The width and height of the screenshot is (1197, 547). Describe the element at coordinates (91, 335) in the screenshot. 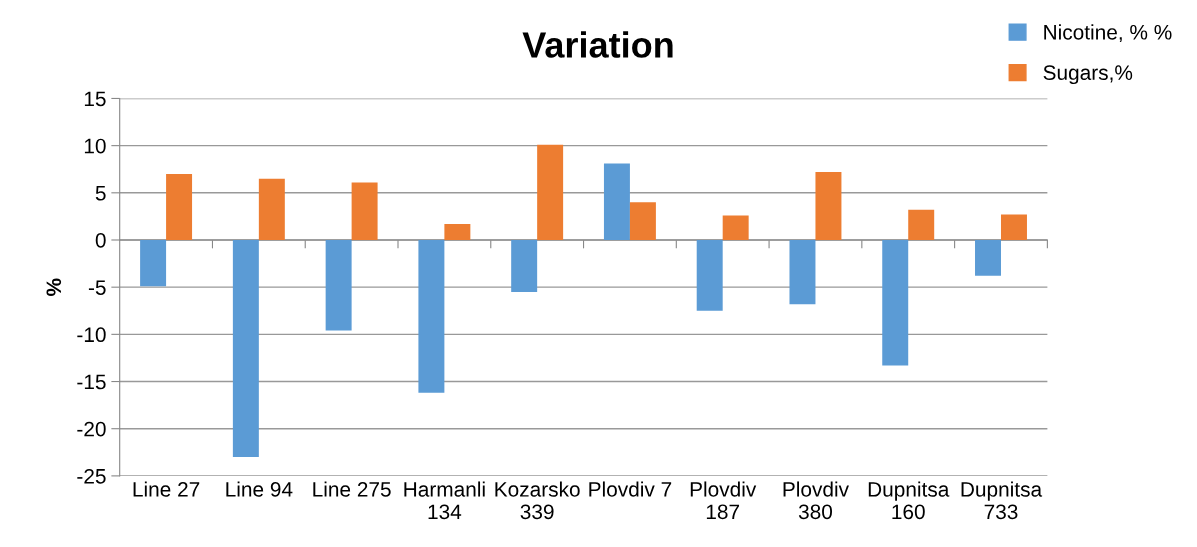

I see `y-tick-label: -10` at that location.